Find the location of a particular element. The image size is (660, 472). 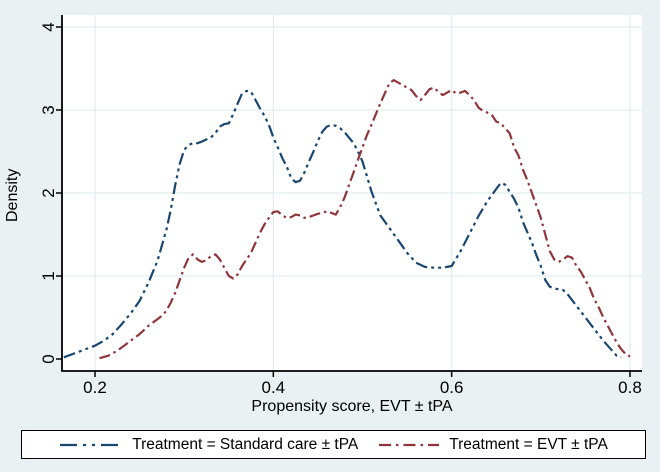

standard-care-line-sample-icon is located at coordinates (91, 444).